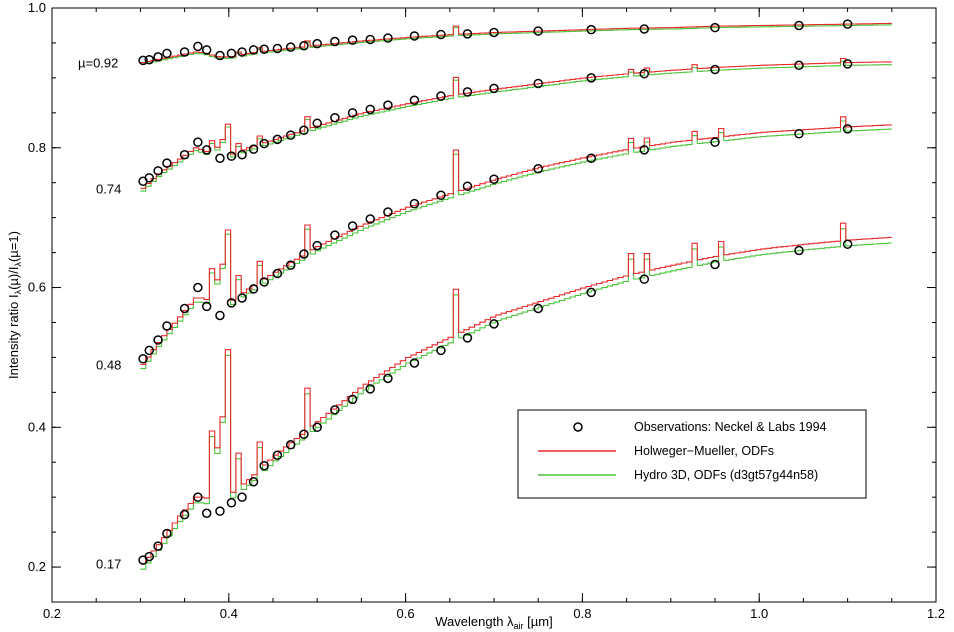 The image size is (954, 632). Describe the element at coordinates (108, 188) in the screenshot. I see `curve-label: 0.74` at that location.